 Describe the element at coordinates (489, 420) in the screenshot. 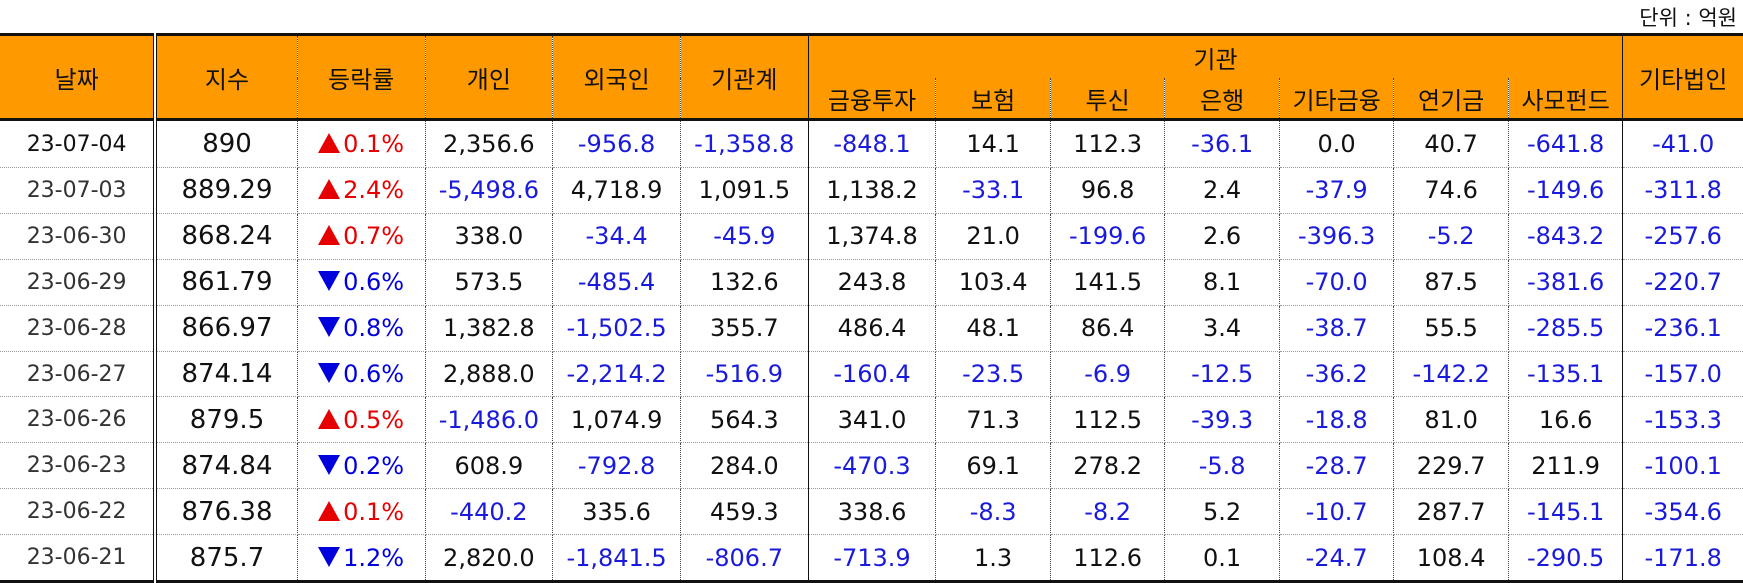

I see `cell-individual: -1,486.0` at that location.